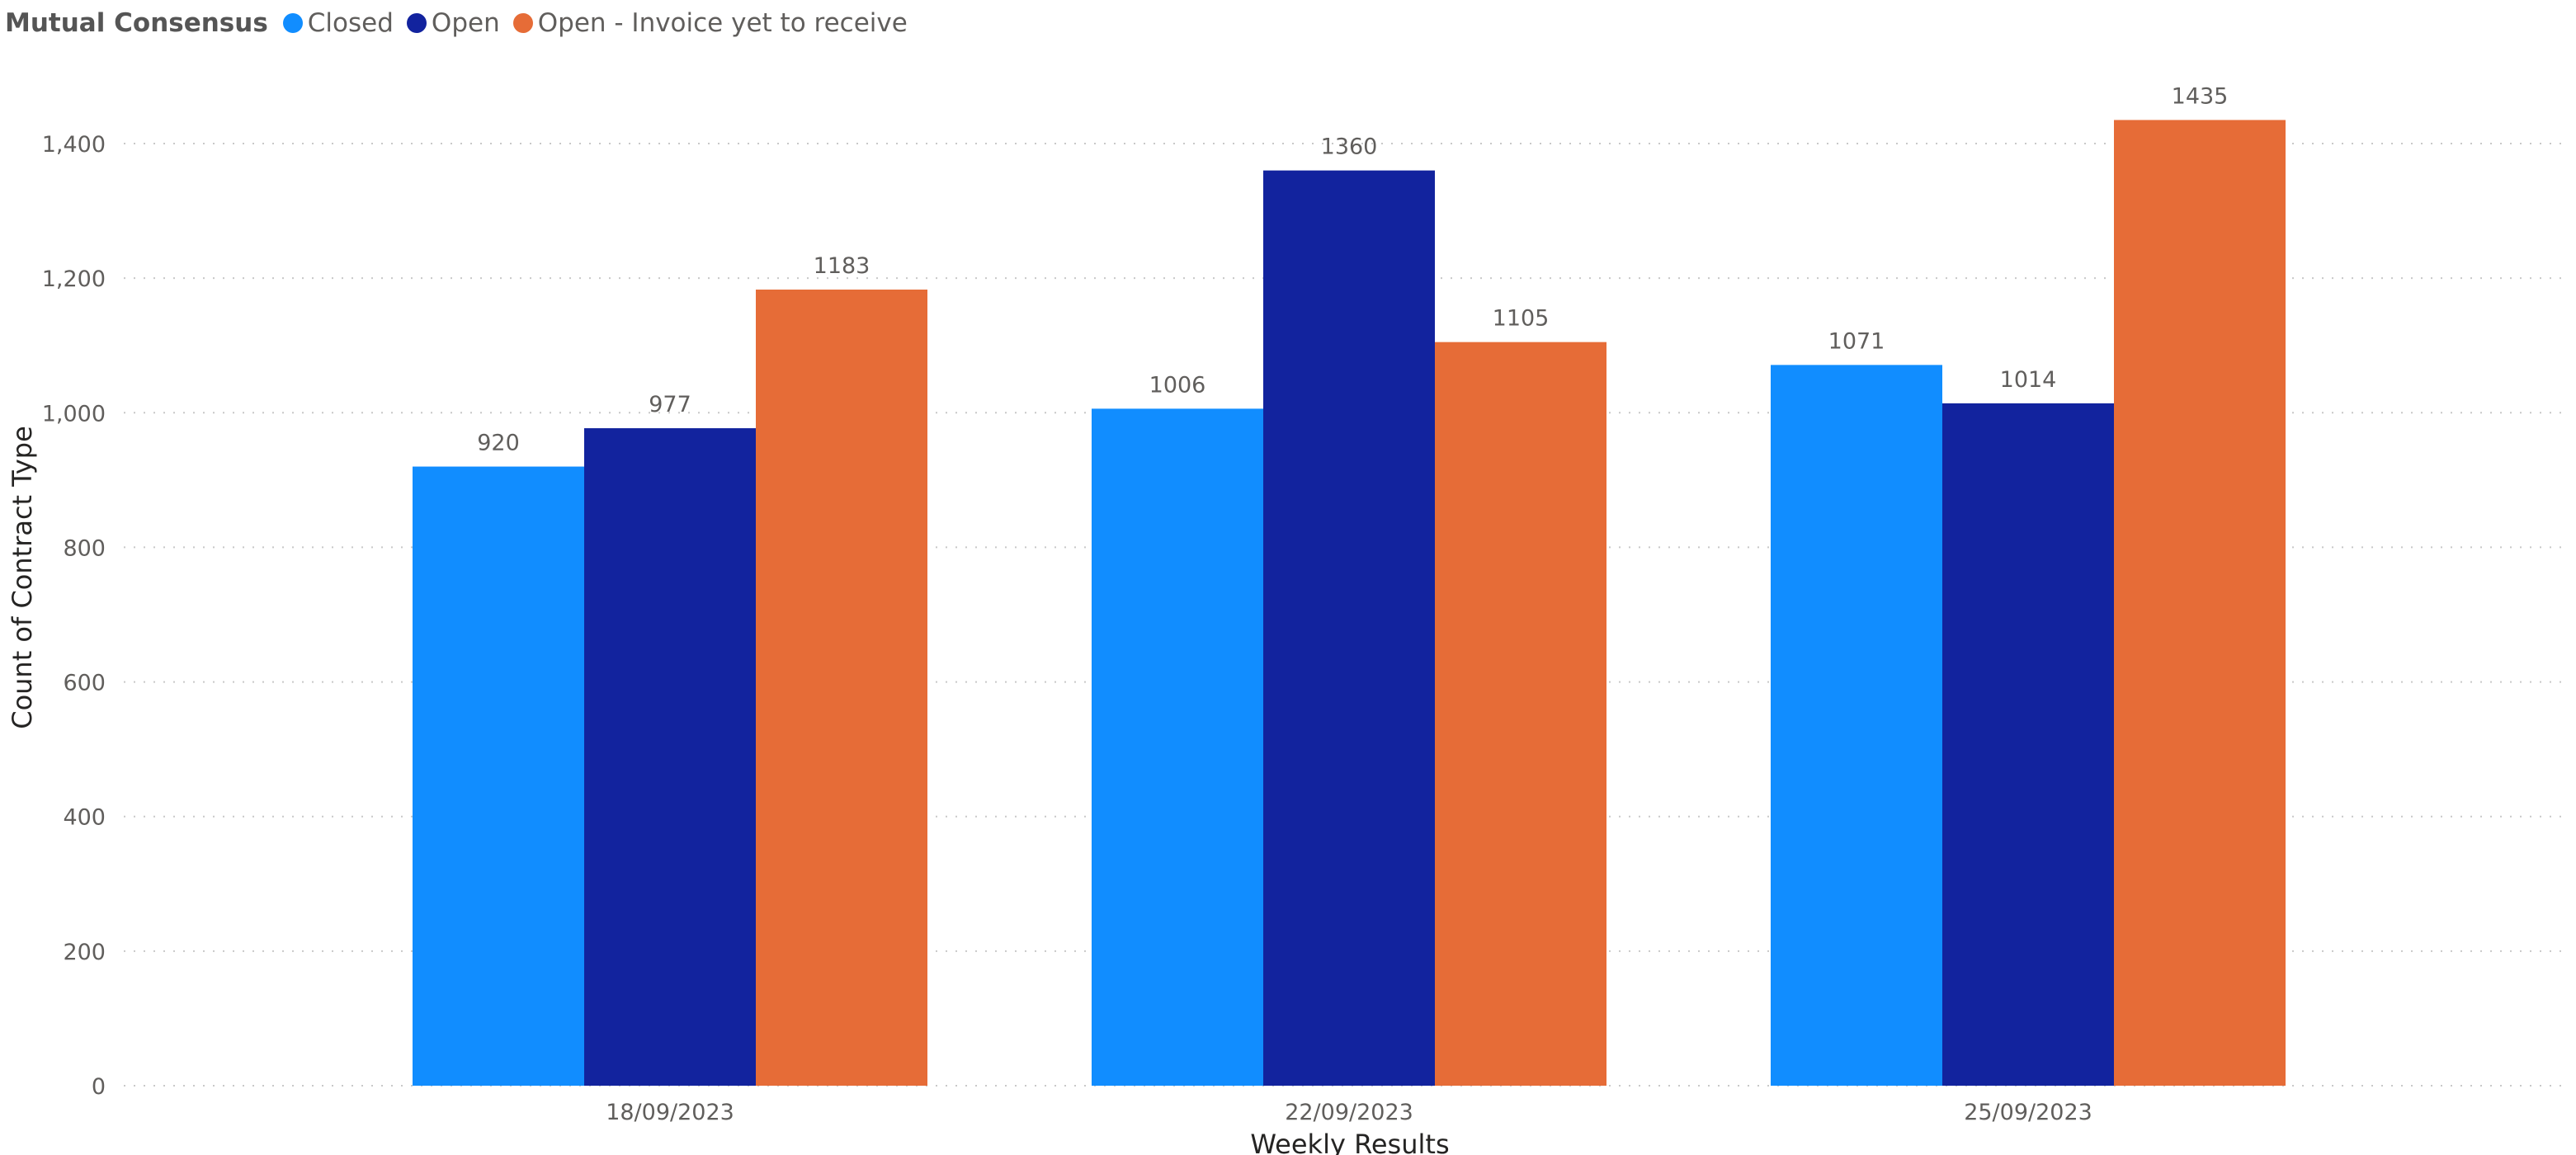  What do you see at coordinates (74, 145) in the screenshot?
I see `y-tick-label: 1,400` at bounding box center [74, 145].